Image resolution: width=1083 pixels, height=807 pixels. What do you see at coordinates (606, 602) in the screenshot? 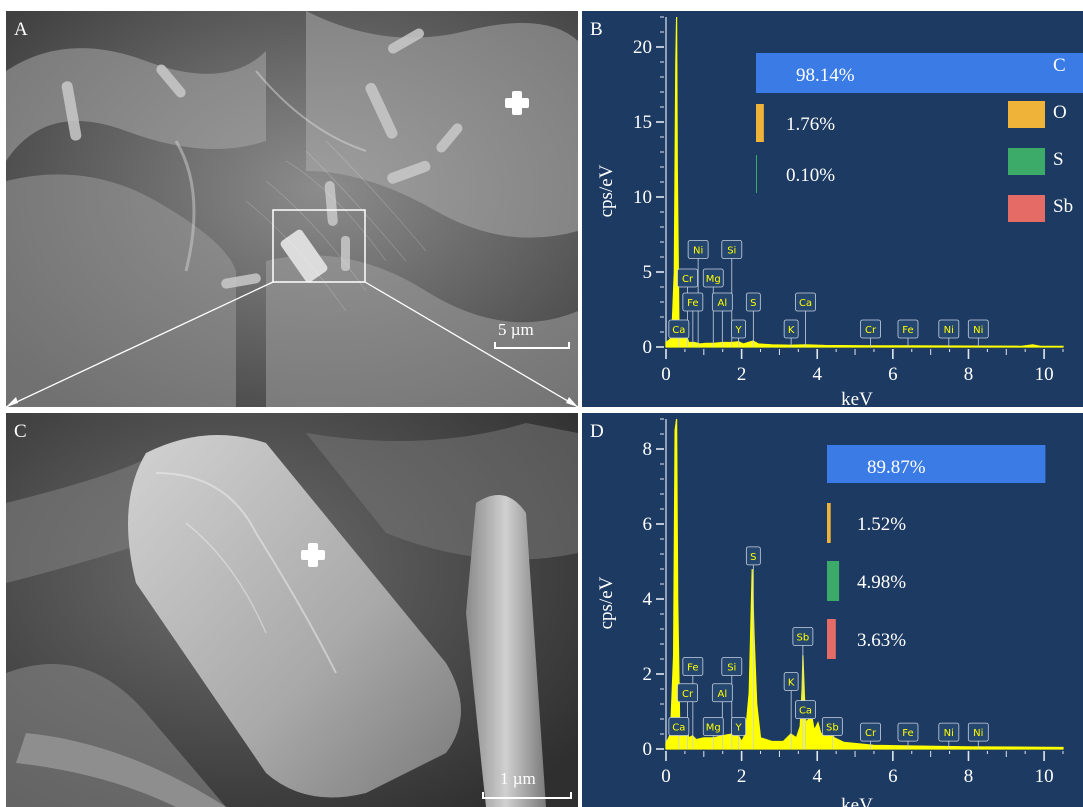
I see `y-axis-label-d: cps/eV` at bounding box center [606, 602].